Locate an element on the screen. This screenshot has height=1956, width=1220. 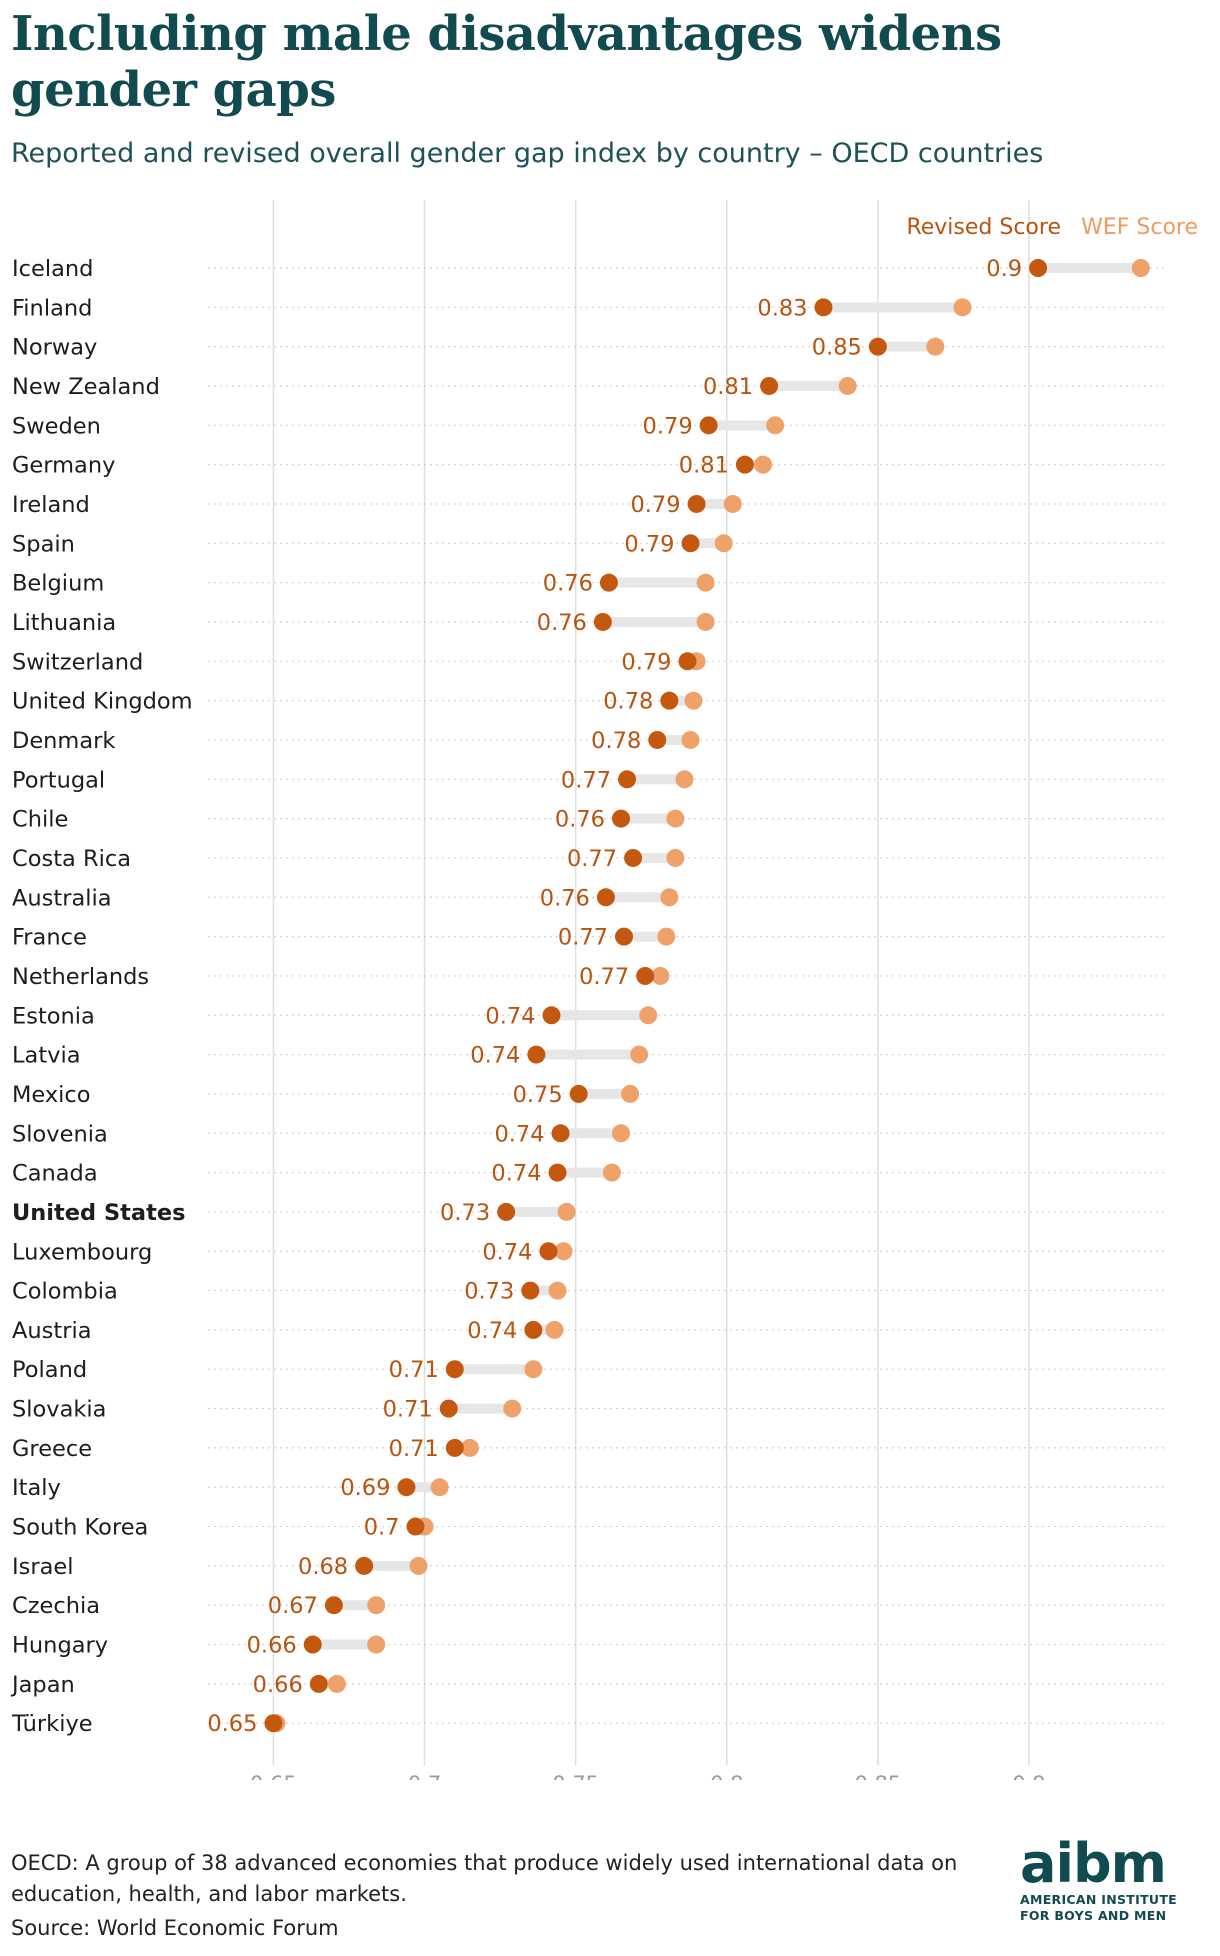
revised-value-label: 0.67 is located at coordinates (293, 1606).